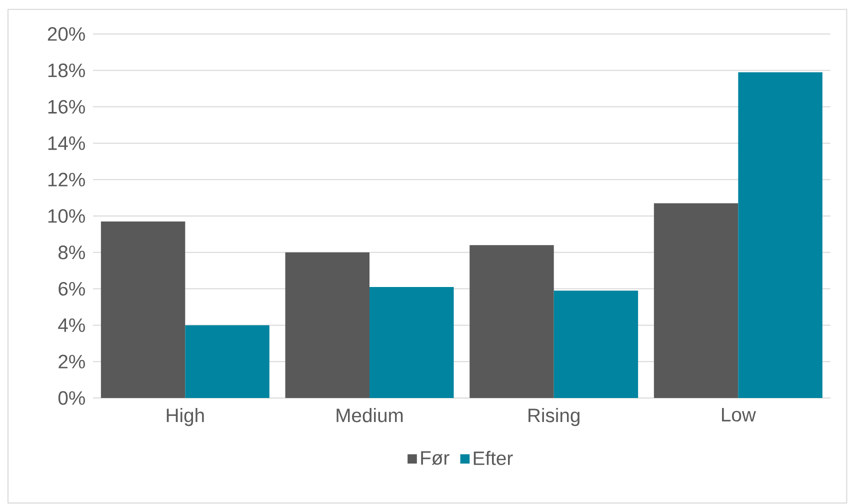  What do you see at coordinates (369, 415) in the screenshot?
I see `x-tick-label: Medium` at bounding box center [369, 415].